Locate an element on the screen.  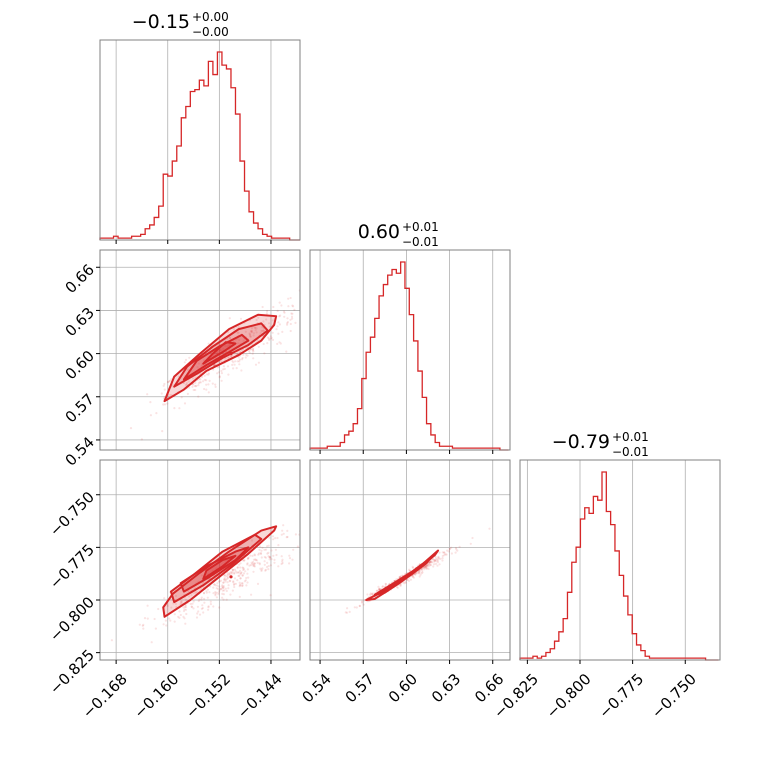
x-tick-label-2-2: −0.775 is located at coordinates (621, 696).